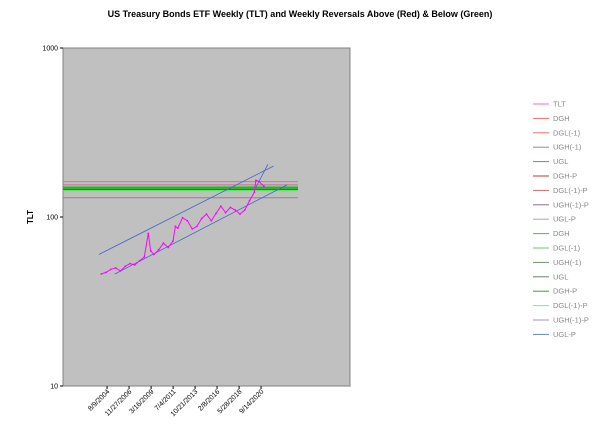 This screenshot has width=600, height=435. I want to click on reversal-level-lines, so click(180, 190).